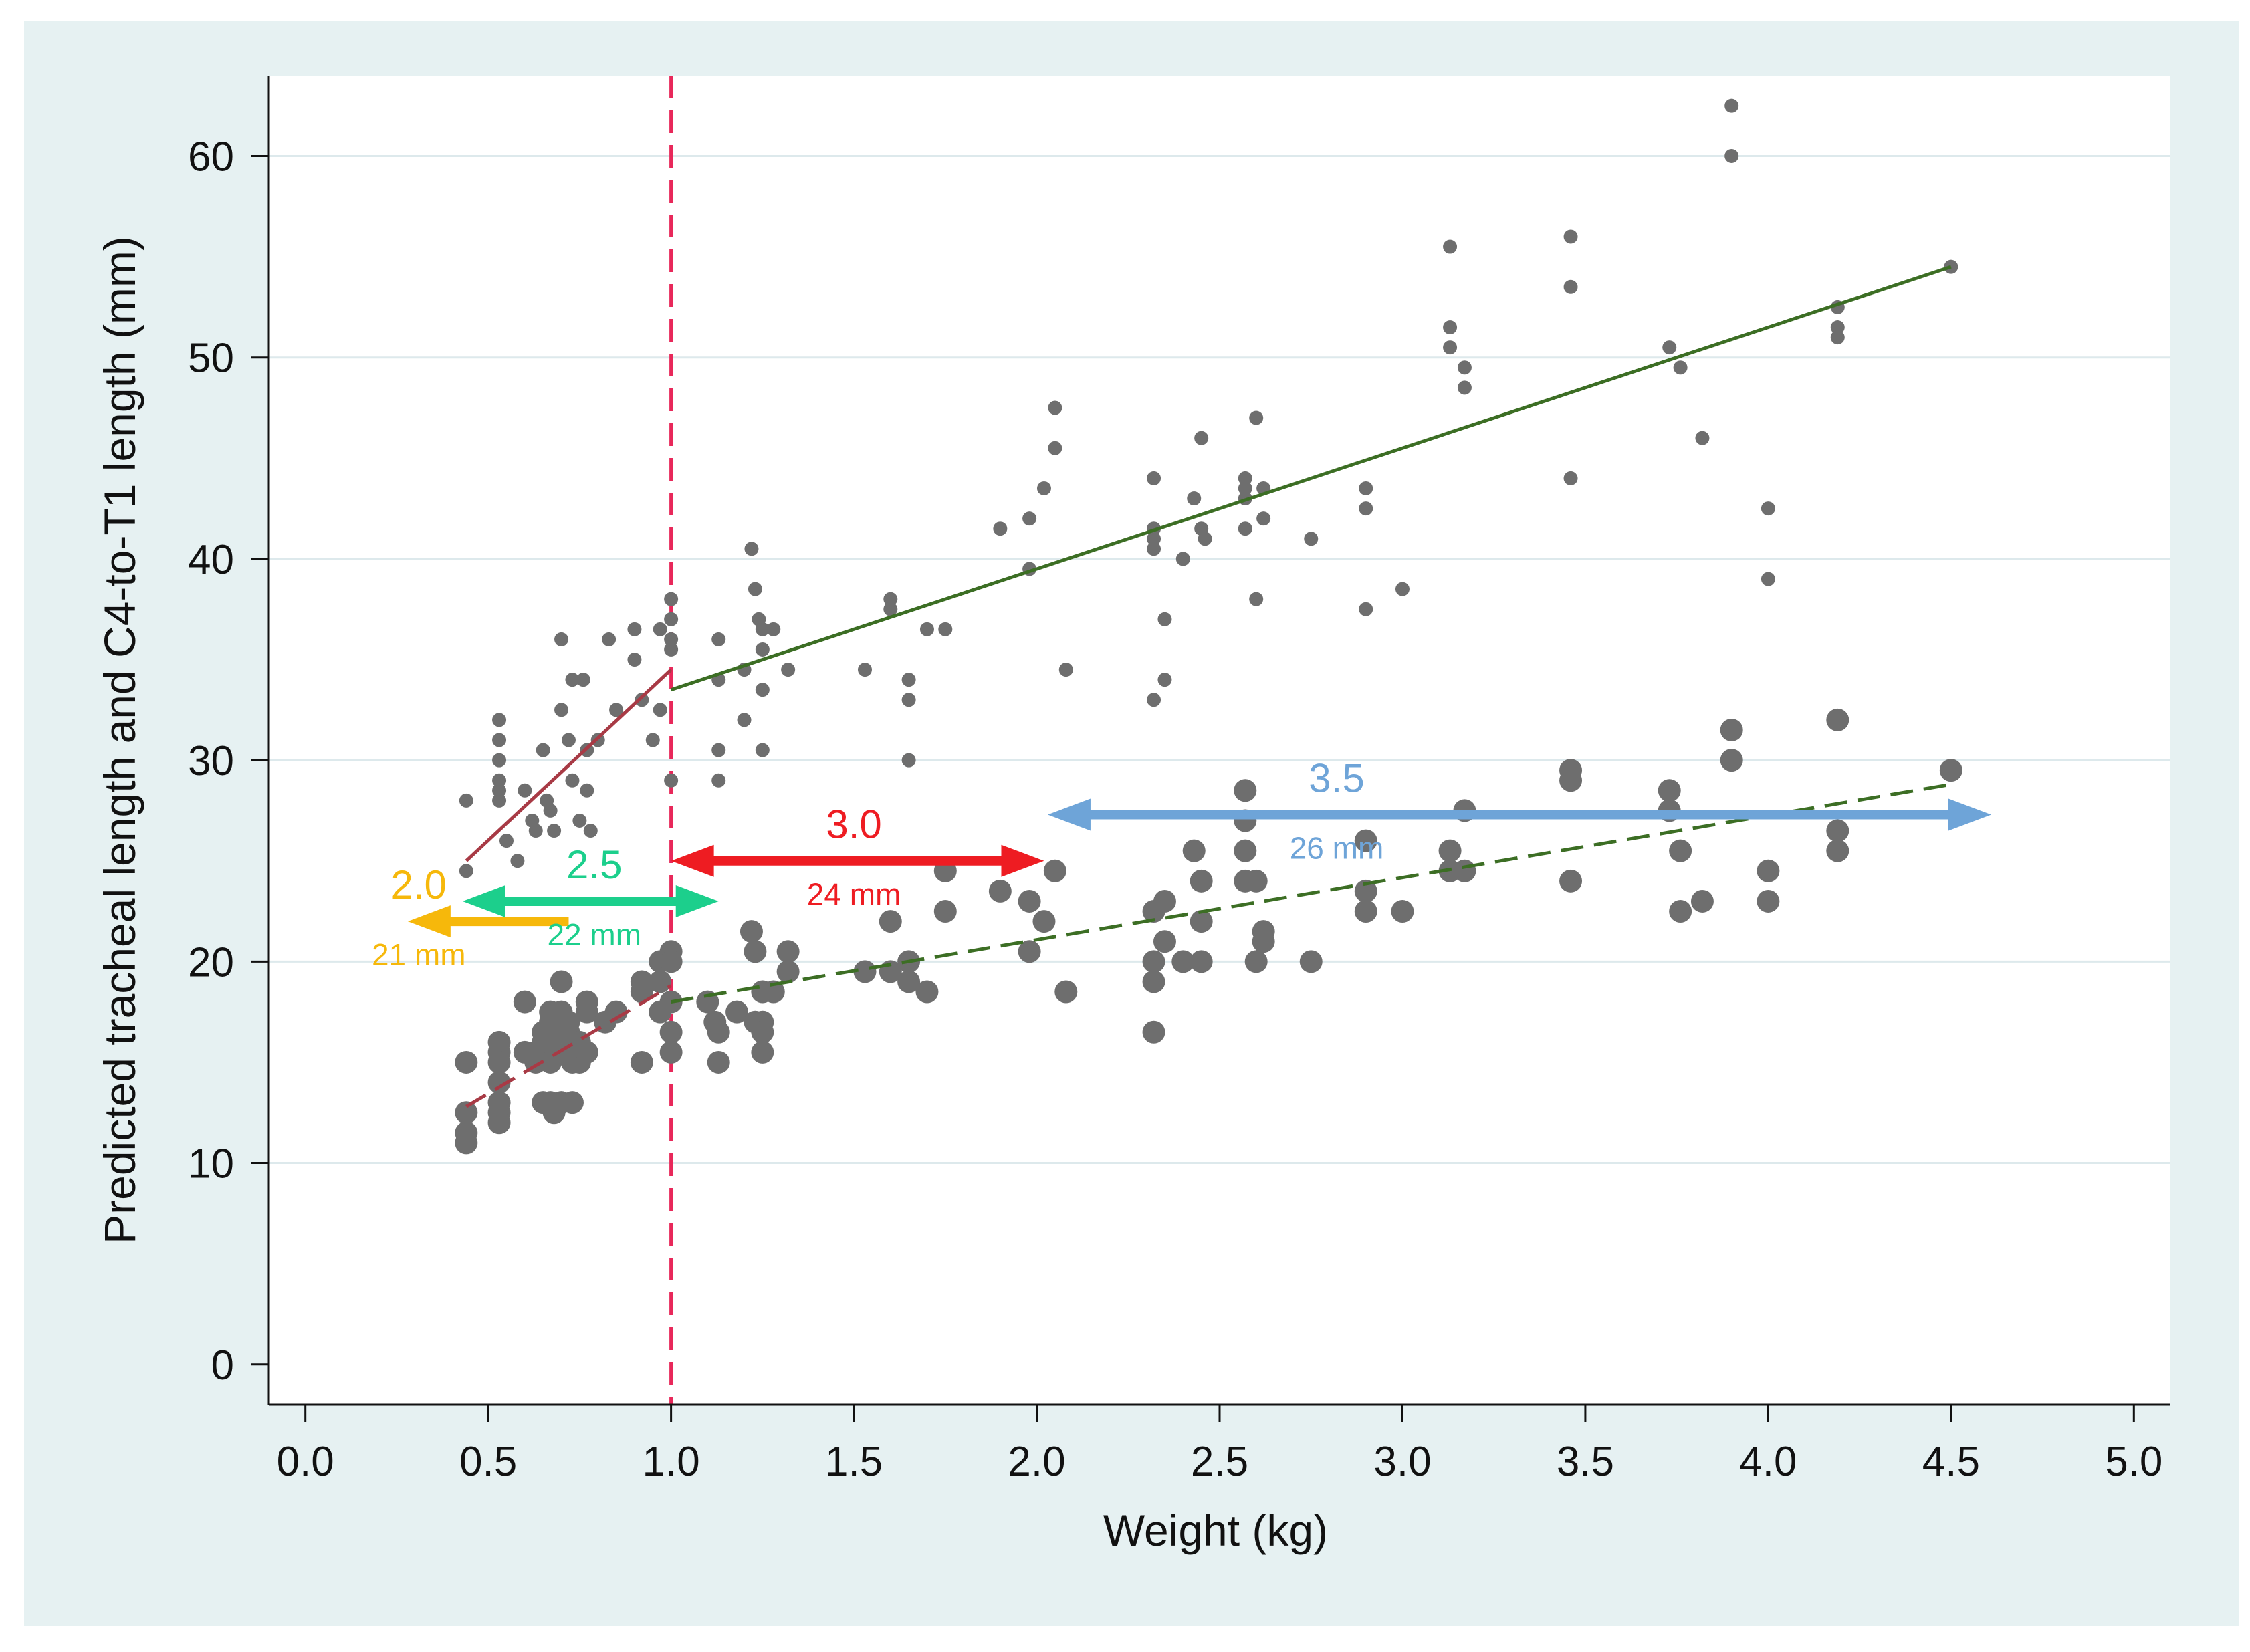  Describe the element at coordinates (1215, 1530) in the screenshot. I see `x-axis-title: Weight (kg)` at that location.